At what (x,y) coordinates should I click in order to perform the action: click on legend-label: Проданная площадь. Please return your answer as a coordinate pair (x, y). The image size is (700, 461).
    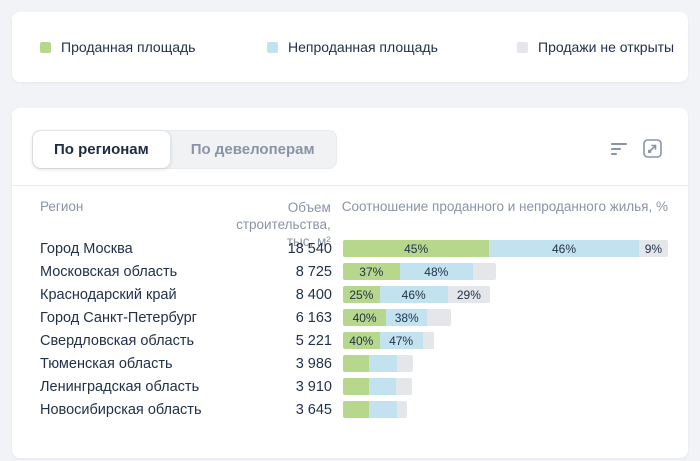
    Looking at the image, I should click on (128, 47).